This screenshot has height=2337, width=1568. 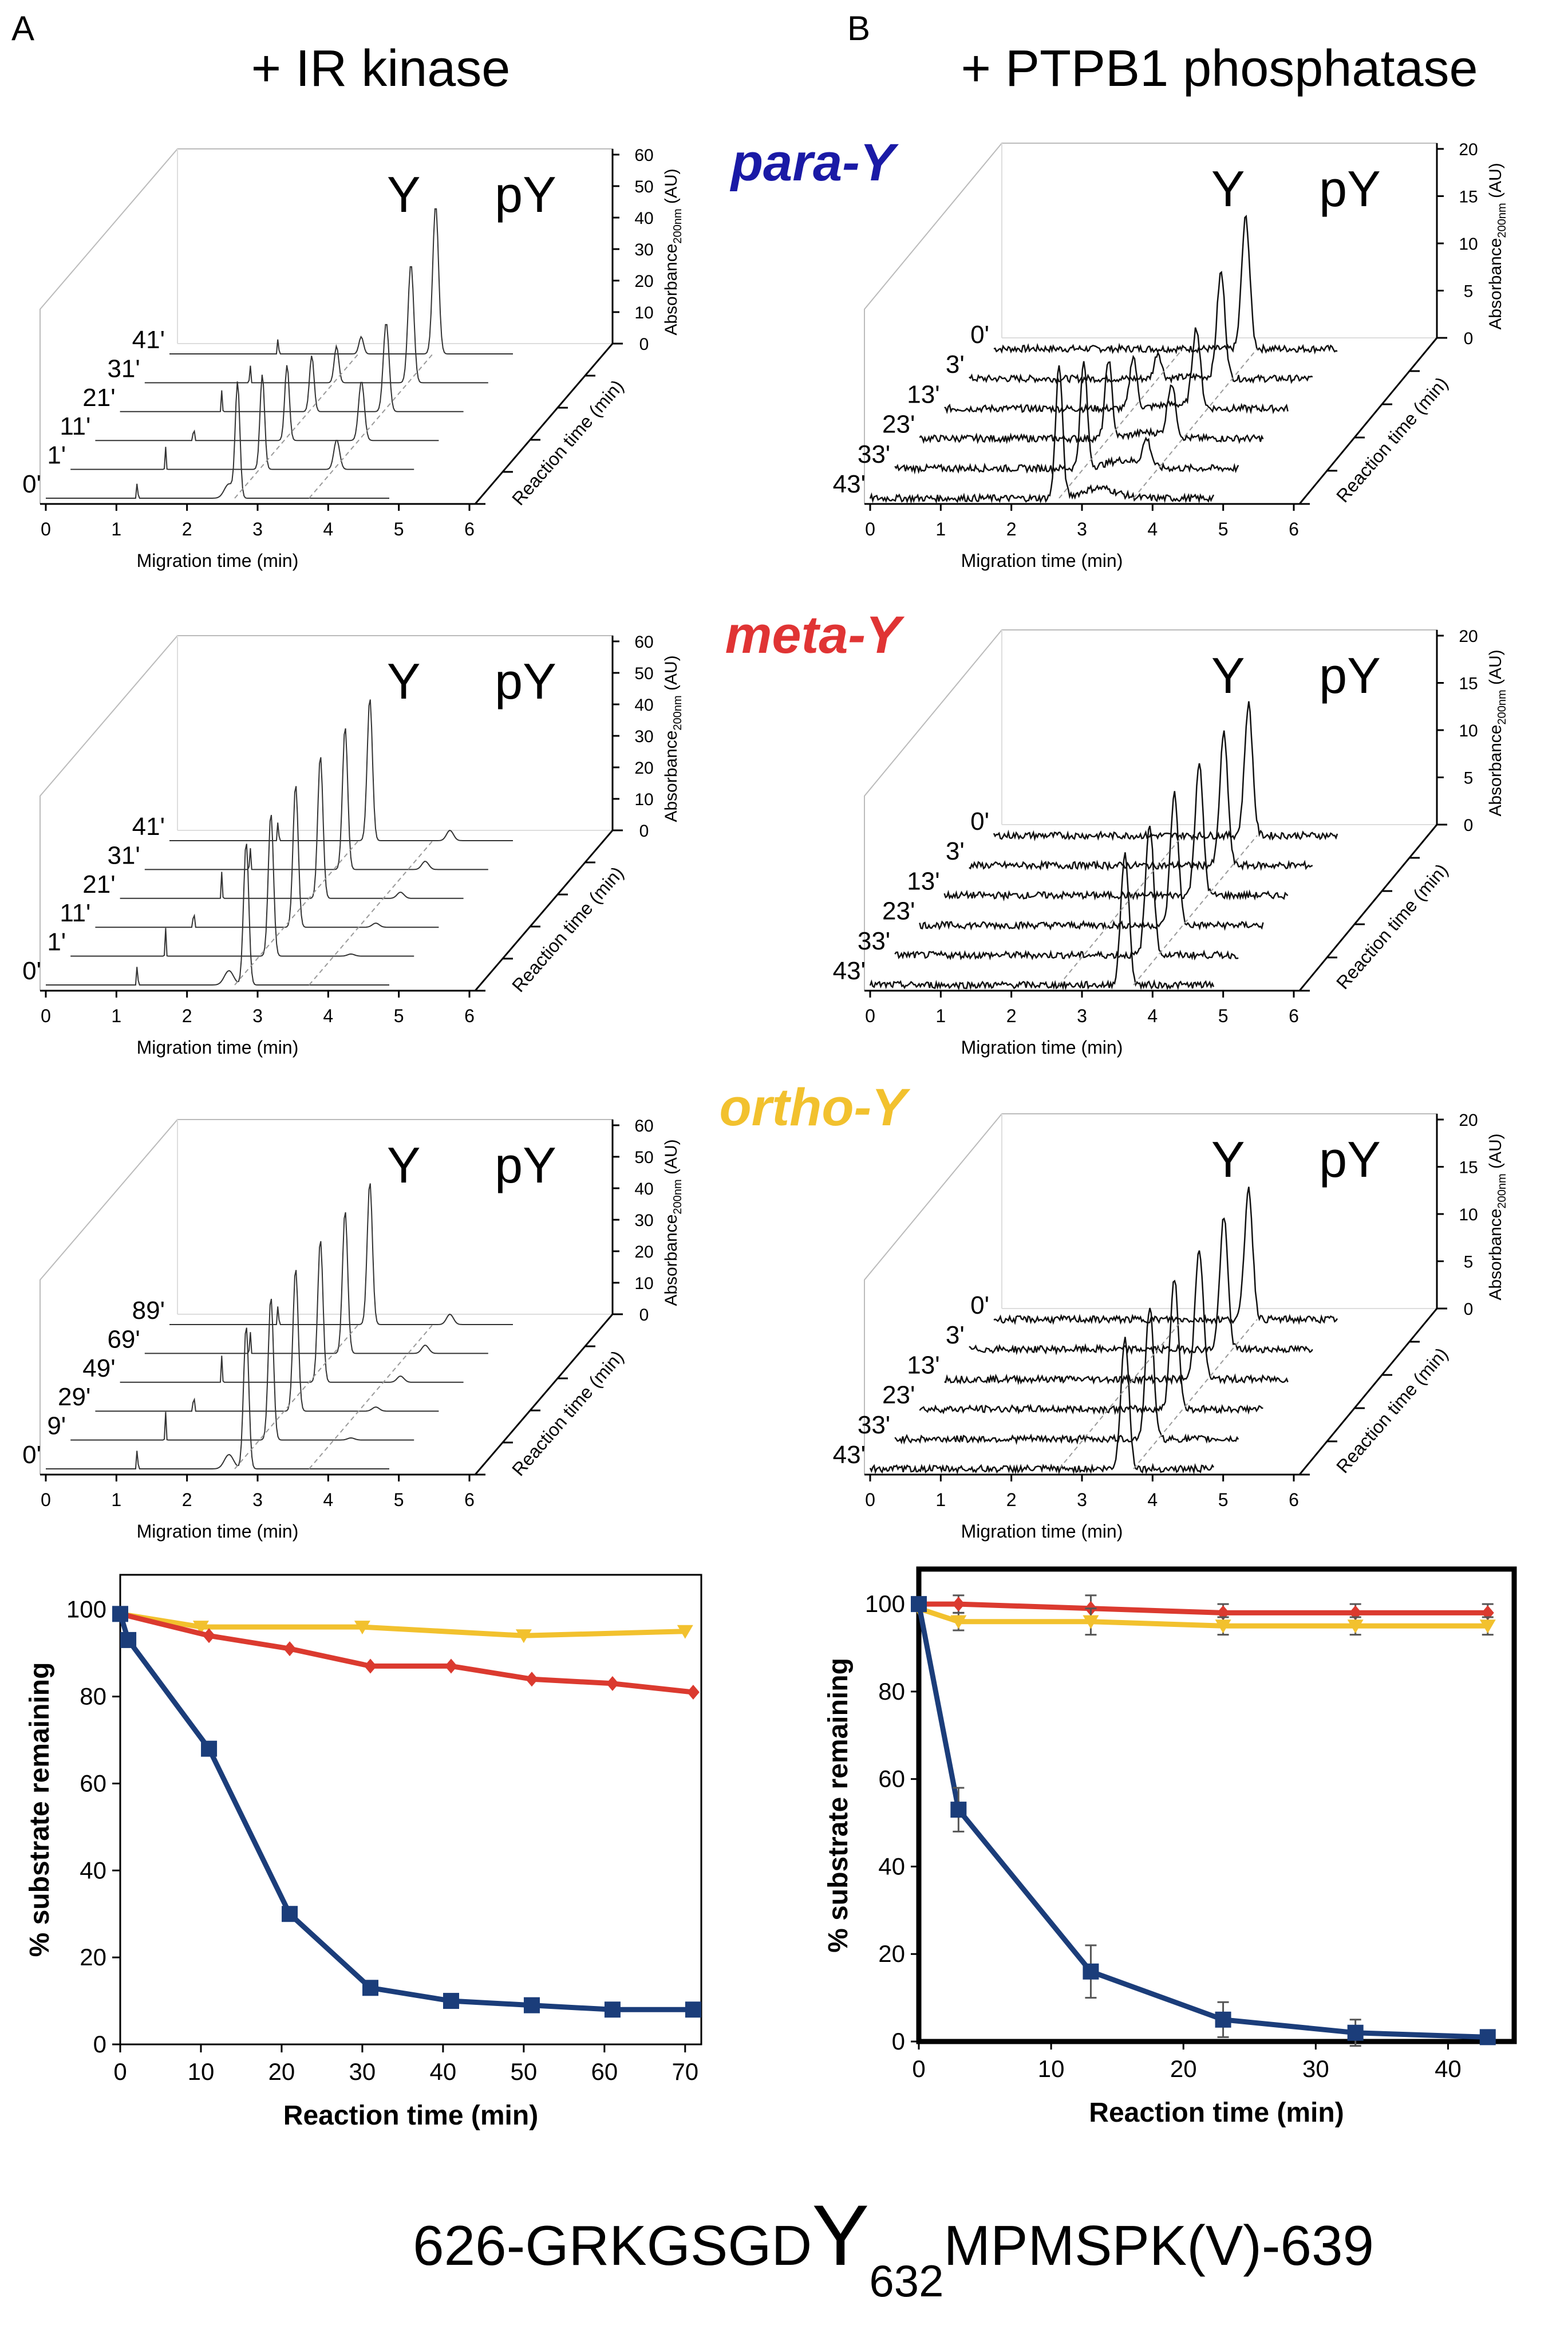 I want to click on reaction-time-label: 89', so click(x=149, y=1310).